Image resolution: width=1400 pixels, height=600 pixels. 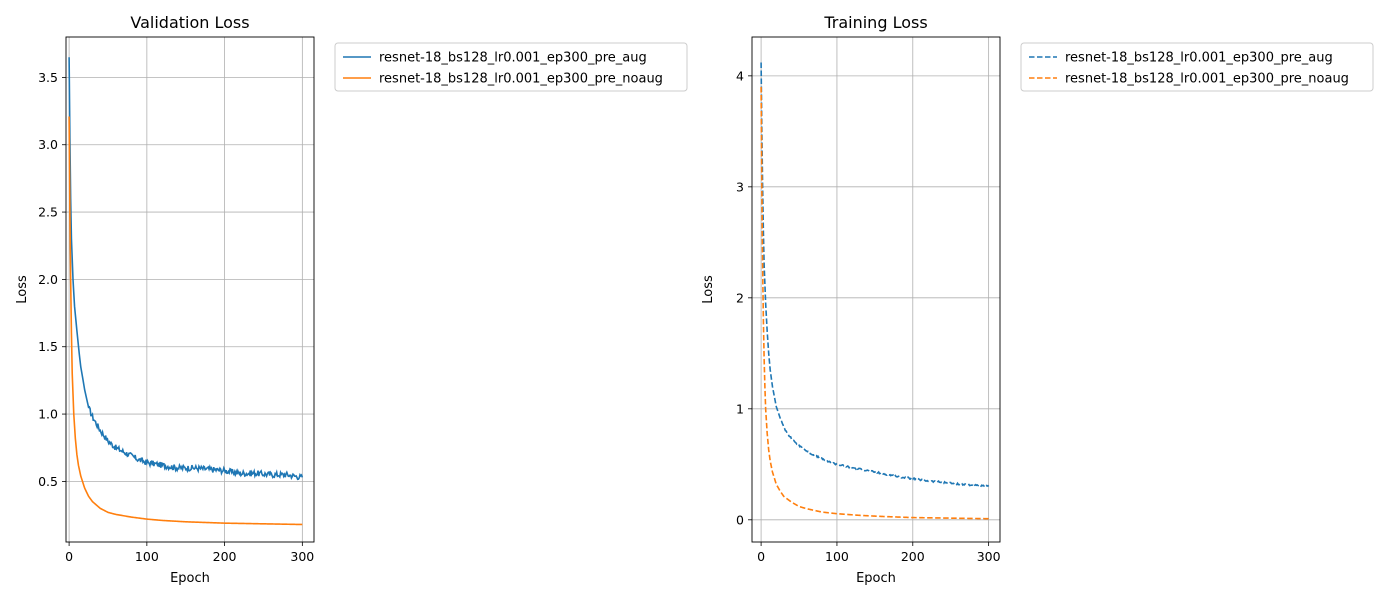 What do you see at coordinates (740, 408) in the screenshot?
I see `y-tick-label: 1` at bounding box center [740, 408].